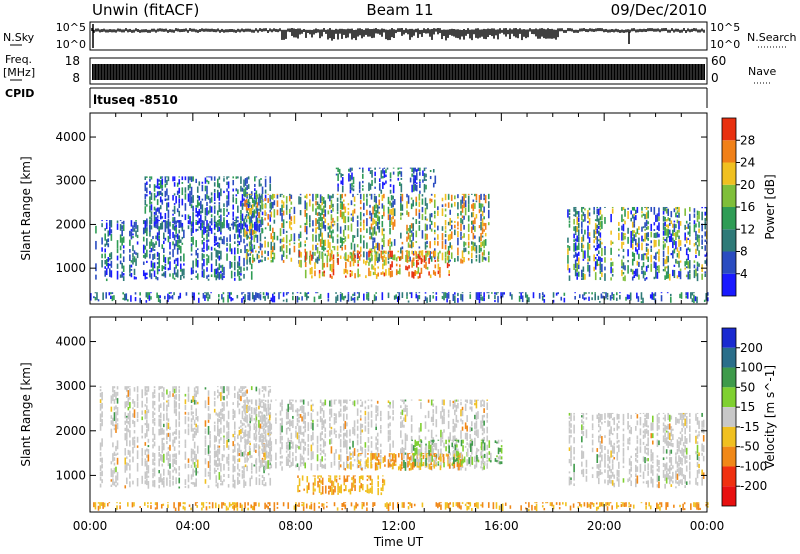  What do you see at coordinates (725, 44) in the screenshot?
I see `nsearch-tick-bottom: 10^0` at bounding box center [725, 44].